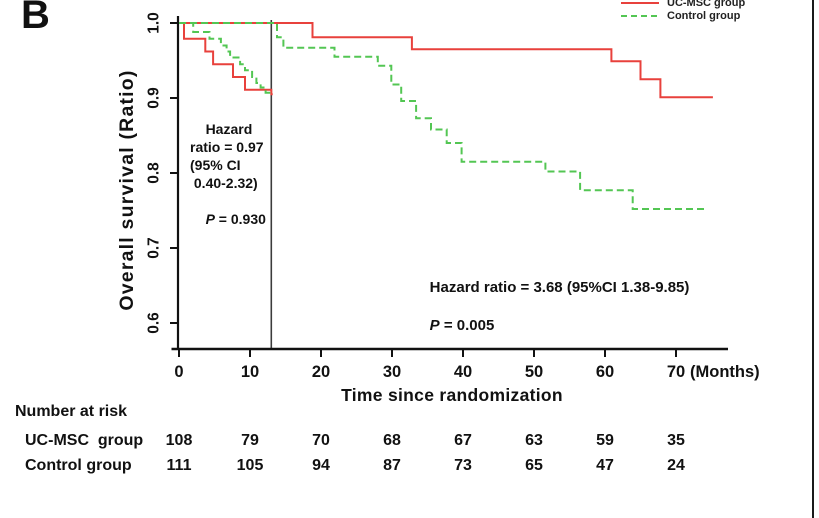  Describe the element at coordinates (392, 465) in the screenshot. I see `risk-count: 87` at that location.